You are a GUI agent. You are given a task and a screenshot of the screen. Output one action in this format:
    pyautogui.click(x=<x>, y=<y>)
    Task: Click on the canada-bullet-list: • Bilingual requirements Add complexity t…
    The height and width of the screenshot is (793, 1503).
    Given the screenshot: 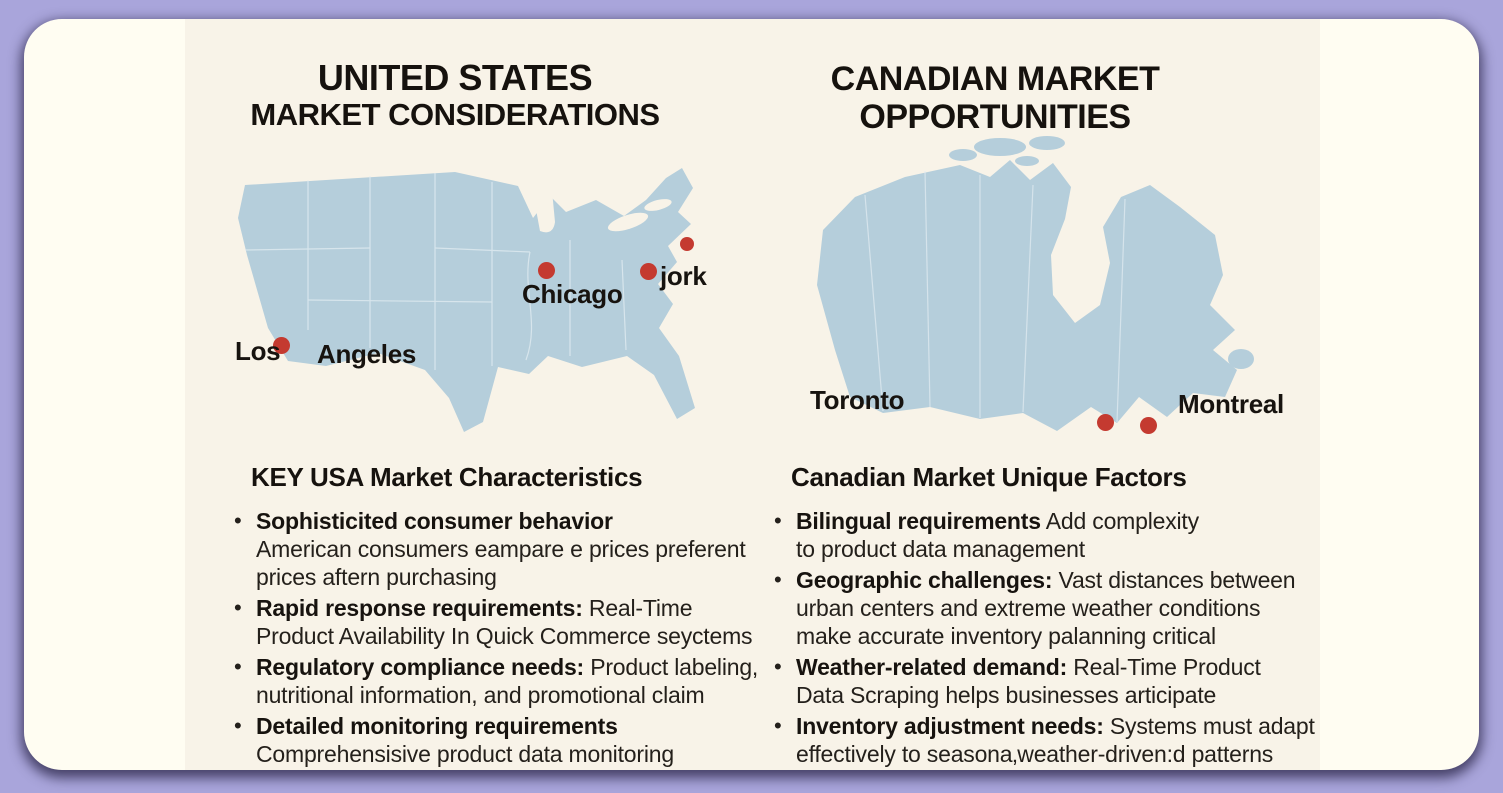 What is the action you would take?
    pyautogui.click(x=1054, y=639)
    